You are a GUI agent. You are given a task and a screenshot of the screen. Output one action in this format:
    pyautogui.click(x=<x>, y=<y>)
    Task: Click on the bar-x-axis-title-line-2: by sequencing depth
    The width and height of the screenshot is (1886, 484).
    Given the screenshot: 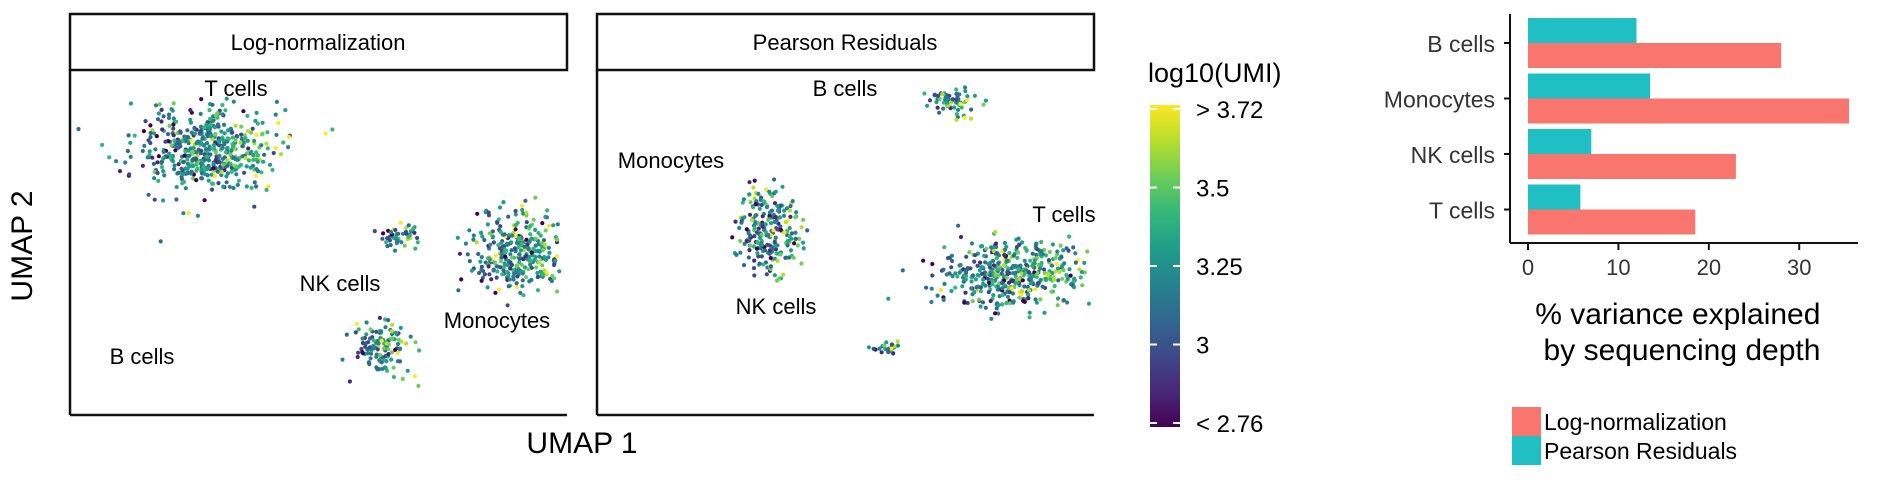 What is the action you would take?
    pyautogui.click(x=1682, y=350)
    